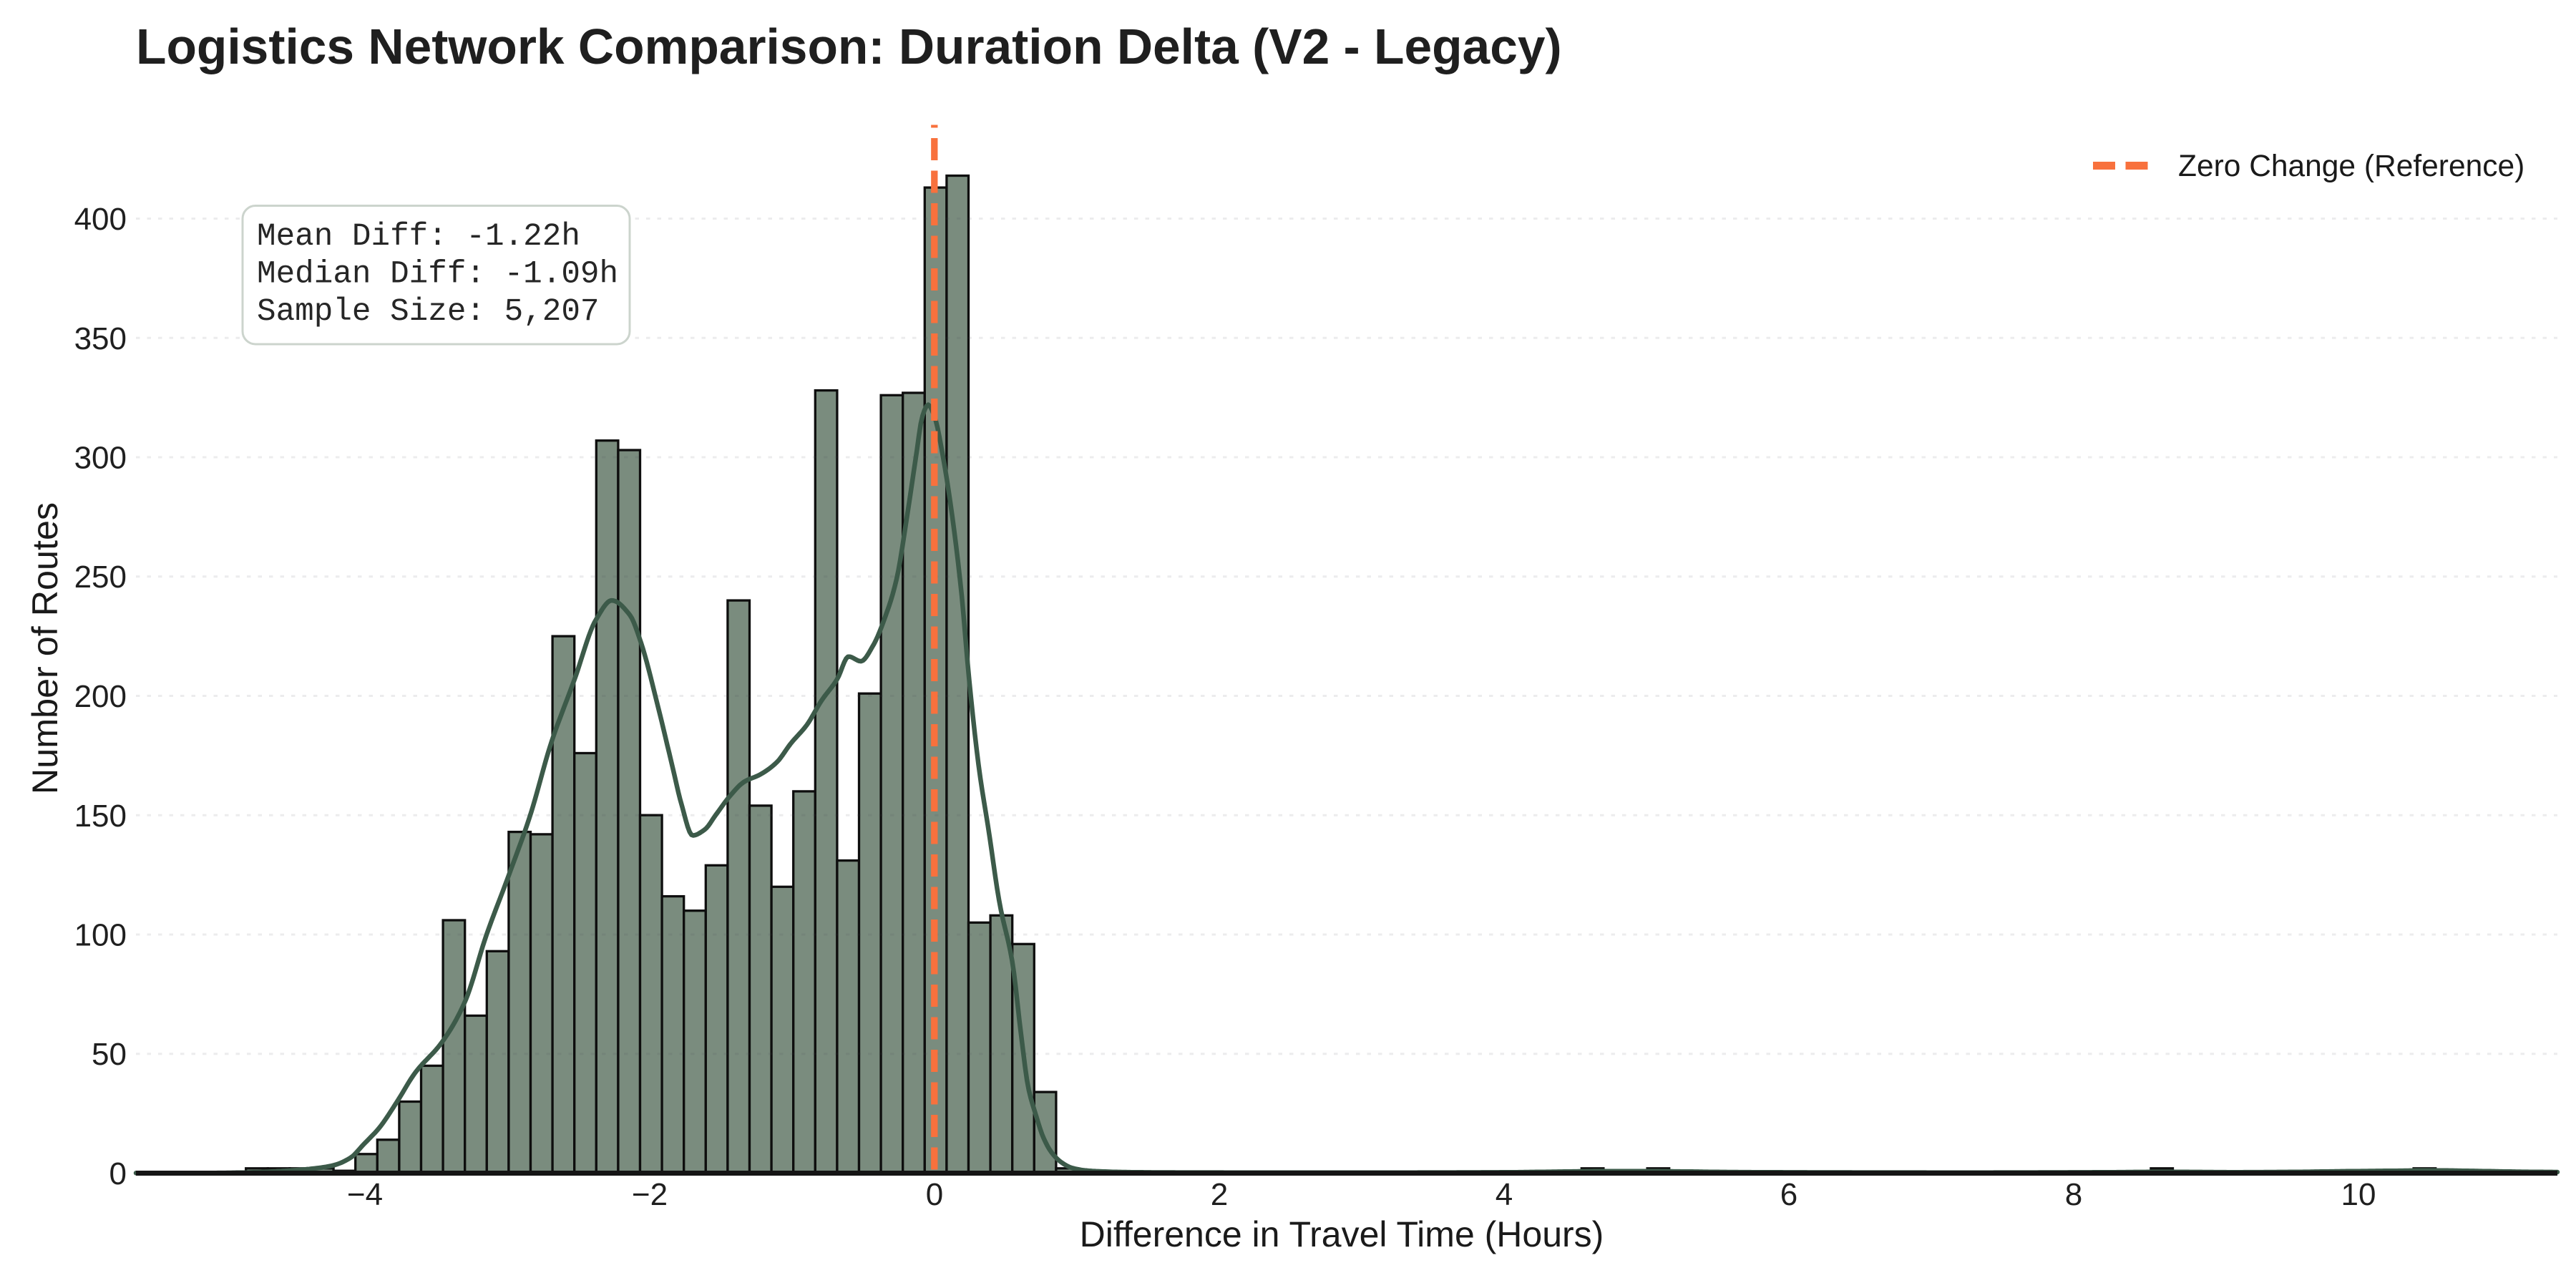 The width and height of the screenshot is (2576, 1288). Describe the element at coordinates (1788, 1194) in the screenshot. I see `svg-text: 6` at that location.